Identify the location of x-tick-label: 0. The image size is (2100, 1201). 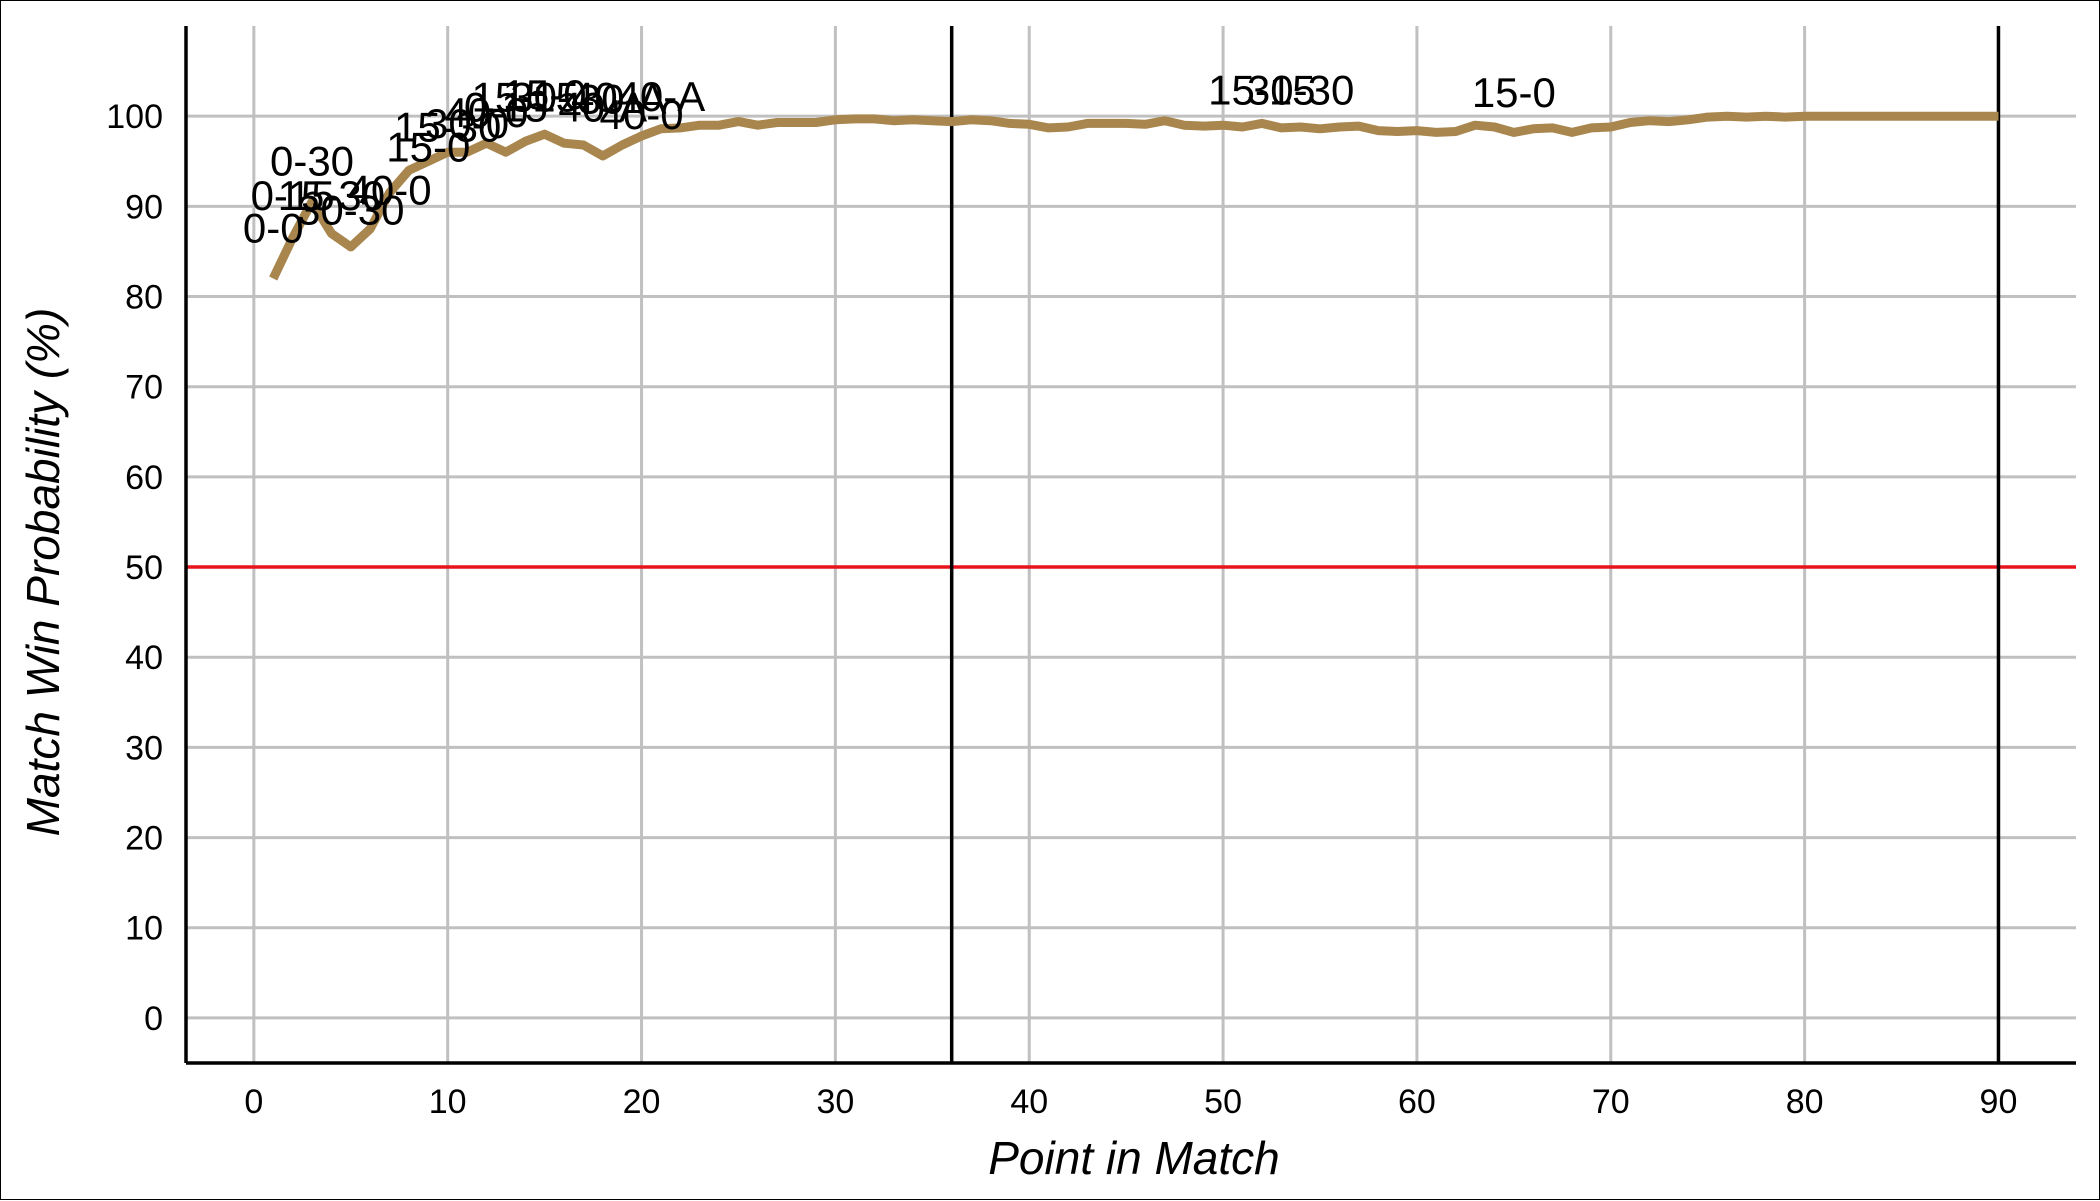
(253, 1102).